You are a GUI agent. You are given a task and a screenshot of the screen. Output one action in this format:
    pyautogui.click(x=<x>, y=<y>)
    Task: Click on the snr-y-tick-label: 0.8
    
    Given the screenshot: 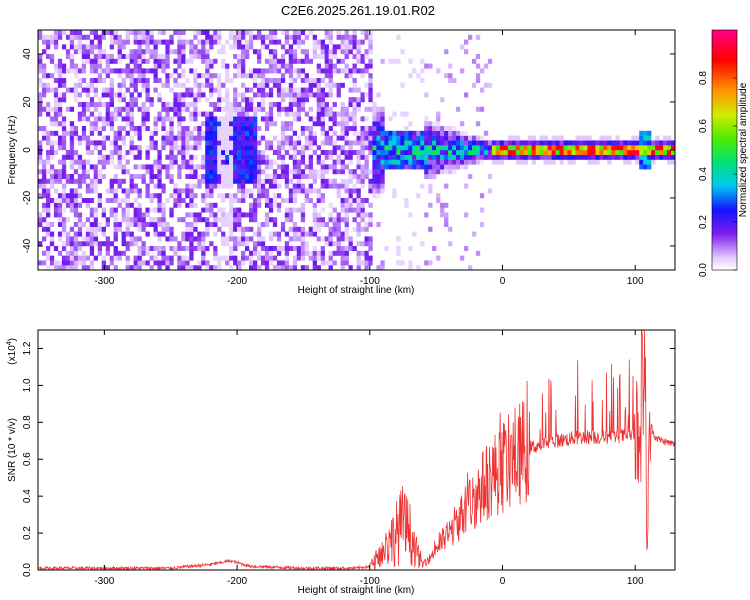 What is the action you would take?
    pyautogui.click(x=27, y=422)
    